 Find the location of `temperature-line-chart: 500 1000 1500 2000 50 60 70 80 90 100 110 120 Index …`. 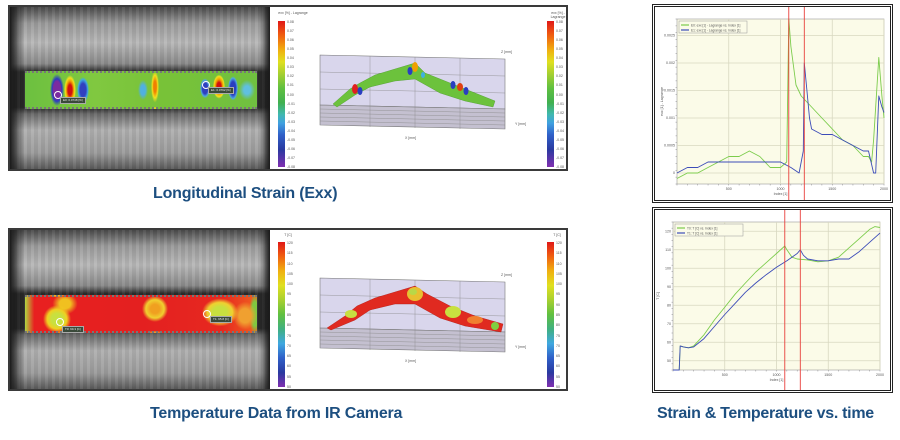

temperature-line-chart: 500 1000 1500 2000 50 60 70 80 90 100 110 120 Index … is located at coordinates (770, 300).